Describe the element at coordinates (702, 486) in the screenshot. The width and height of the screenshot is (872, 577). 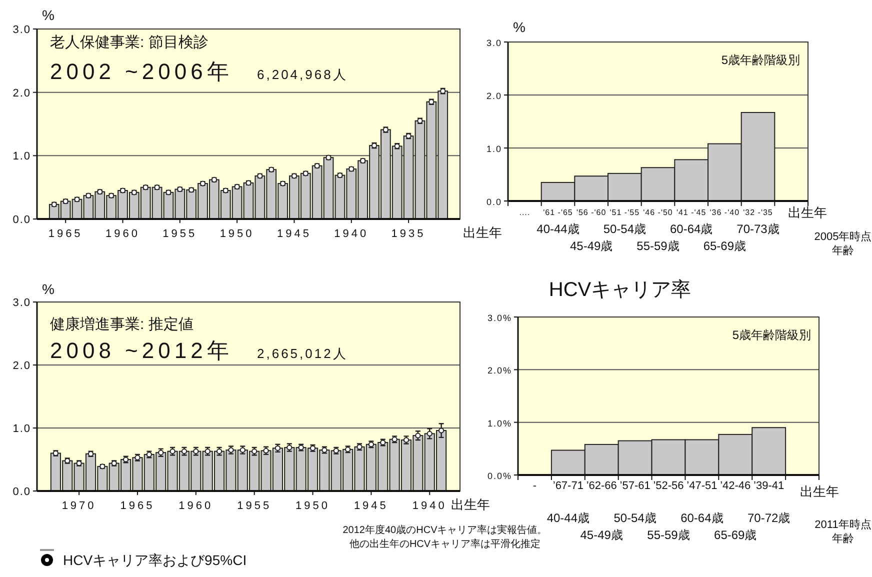
I see `x-tick-label: ’47-51` at that location.